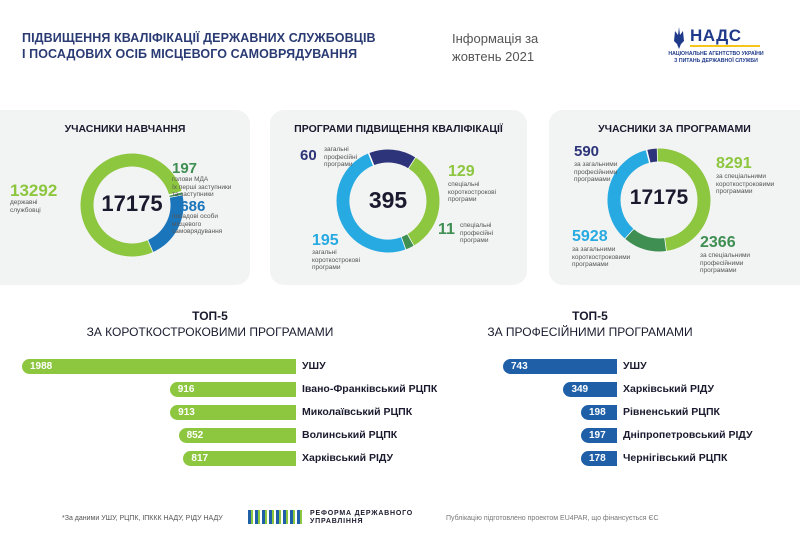 This screenshot has width=800, height=533. Describe the element at coordinates (675, 458) in the screenshot. I see `bar-category-label: Чернігівський РЦПК` at that location.